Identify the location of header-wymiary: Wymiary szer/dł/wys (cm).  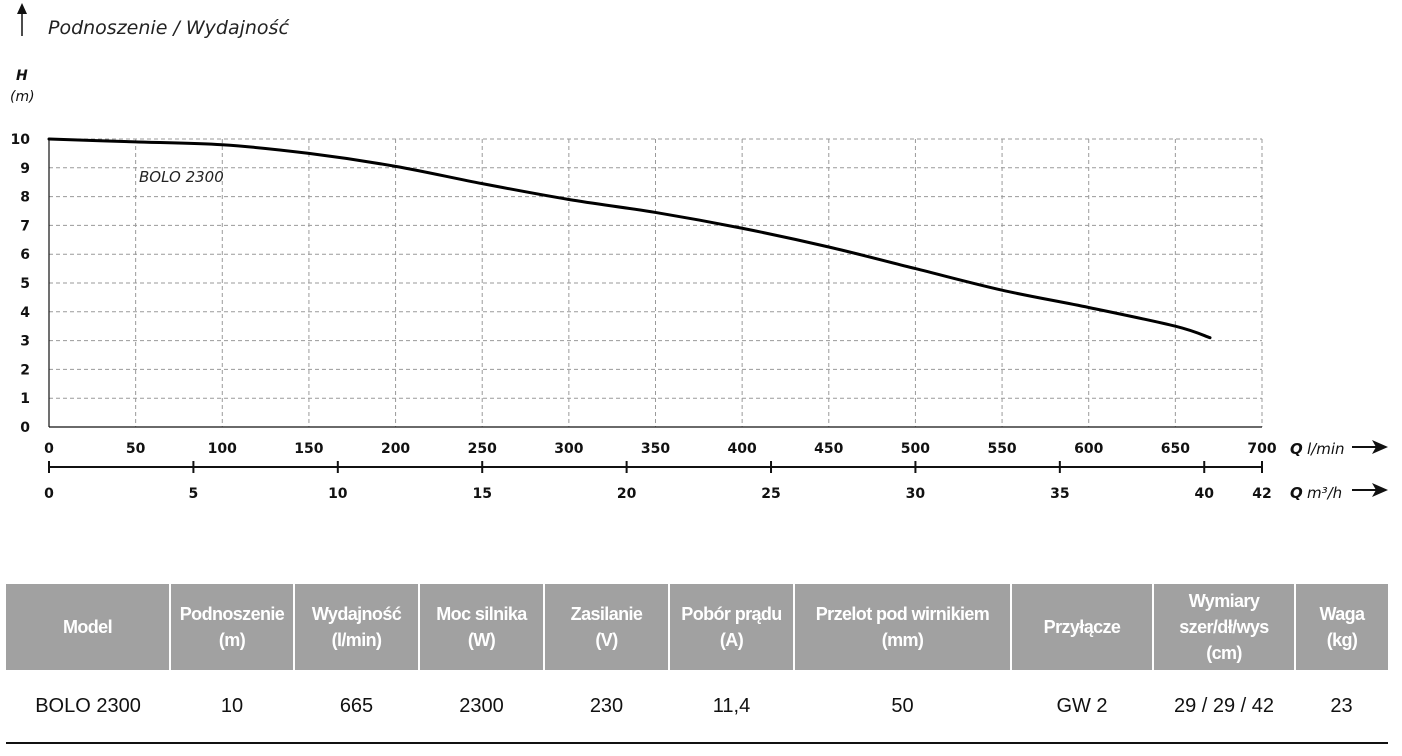
(1224, 627).